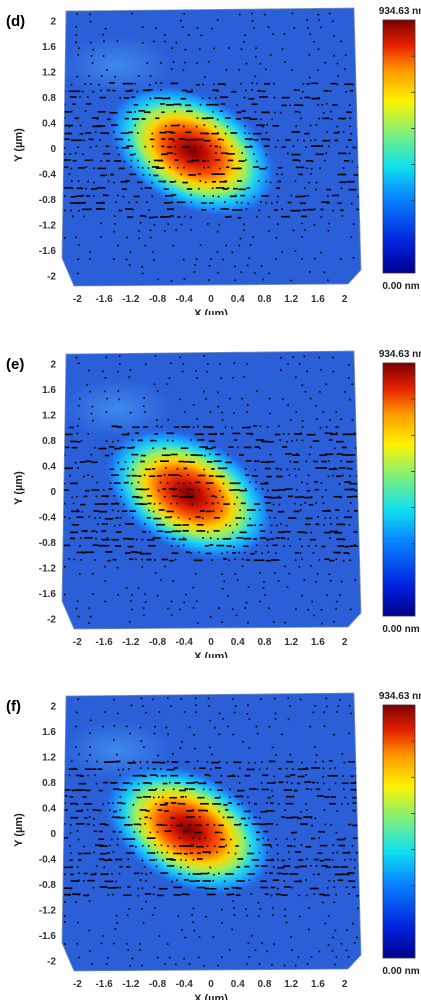 The height and width of the screenshot is (1000, 421). I want to click on panel-label: (d), so click(15, 21).